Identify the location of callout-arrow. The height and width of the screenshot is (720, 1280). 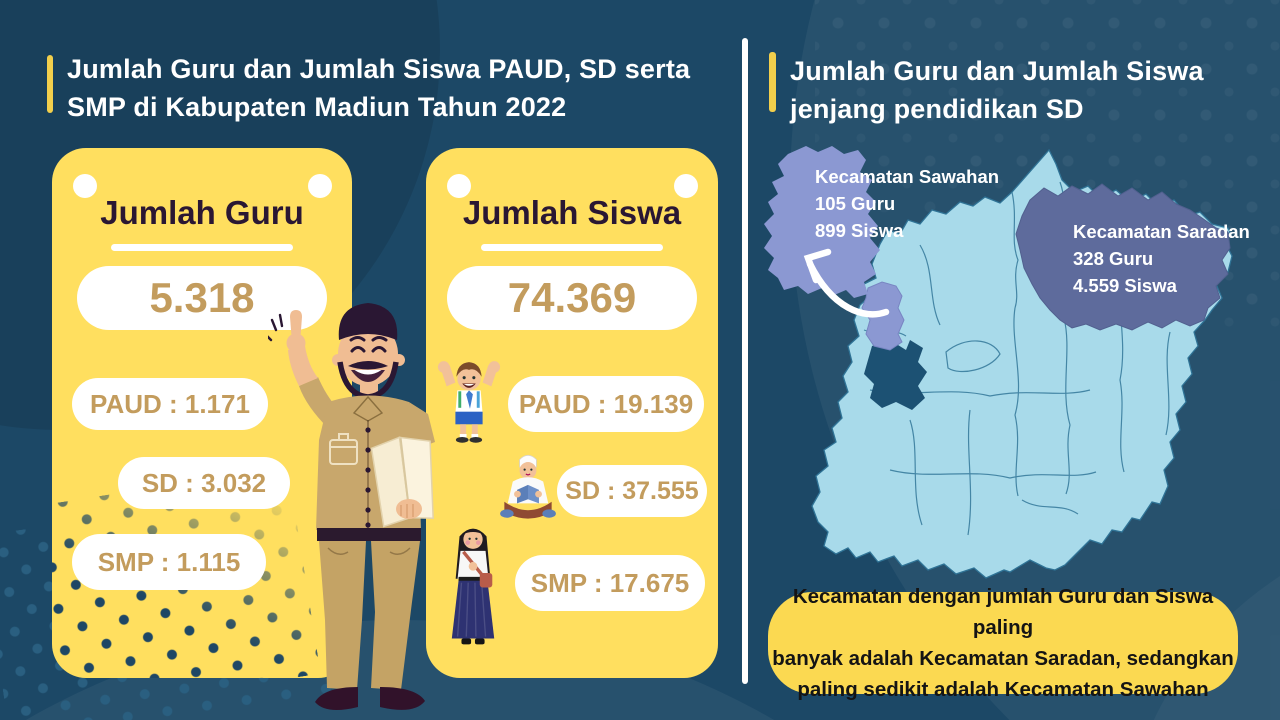
(846, 283).